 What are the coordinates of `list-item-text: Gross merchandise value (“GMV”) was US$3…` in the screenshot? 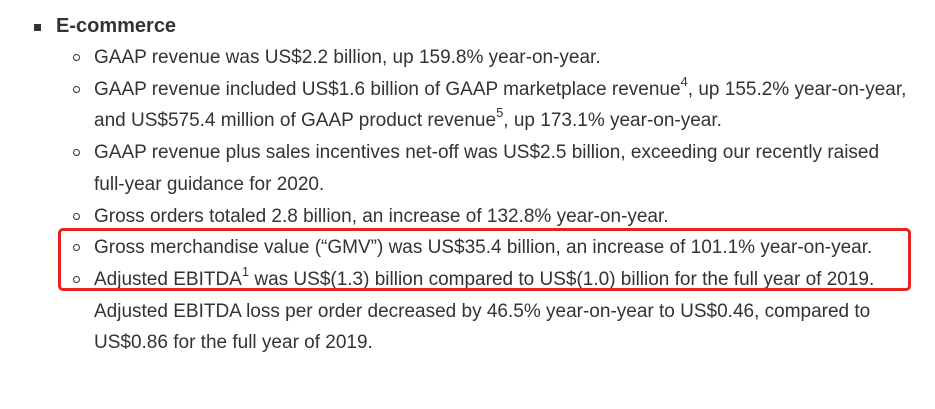 It's located at (483, 248).